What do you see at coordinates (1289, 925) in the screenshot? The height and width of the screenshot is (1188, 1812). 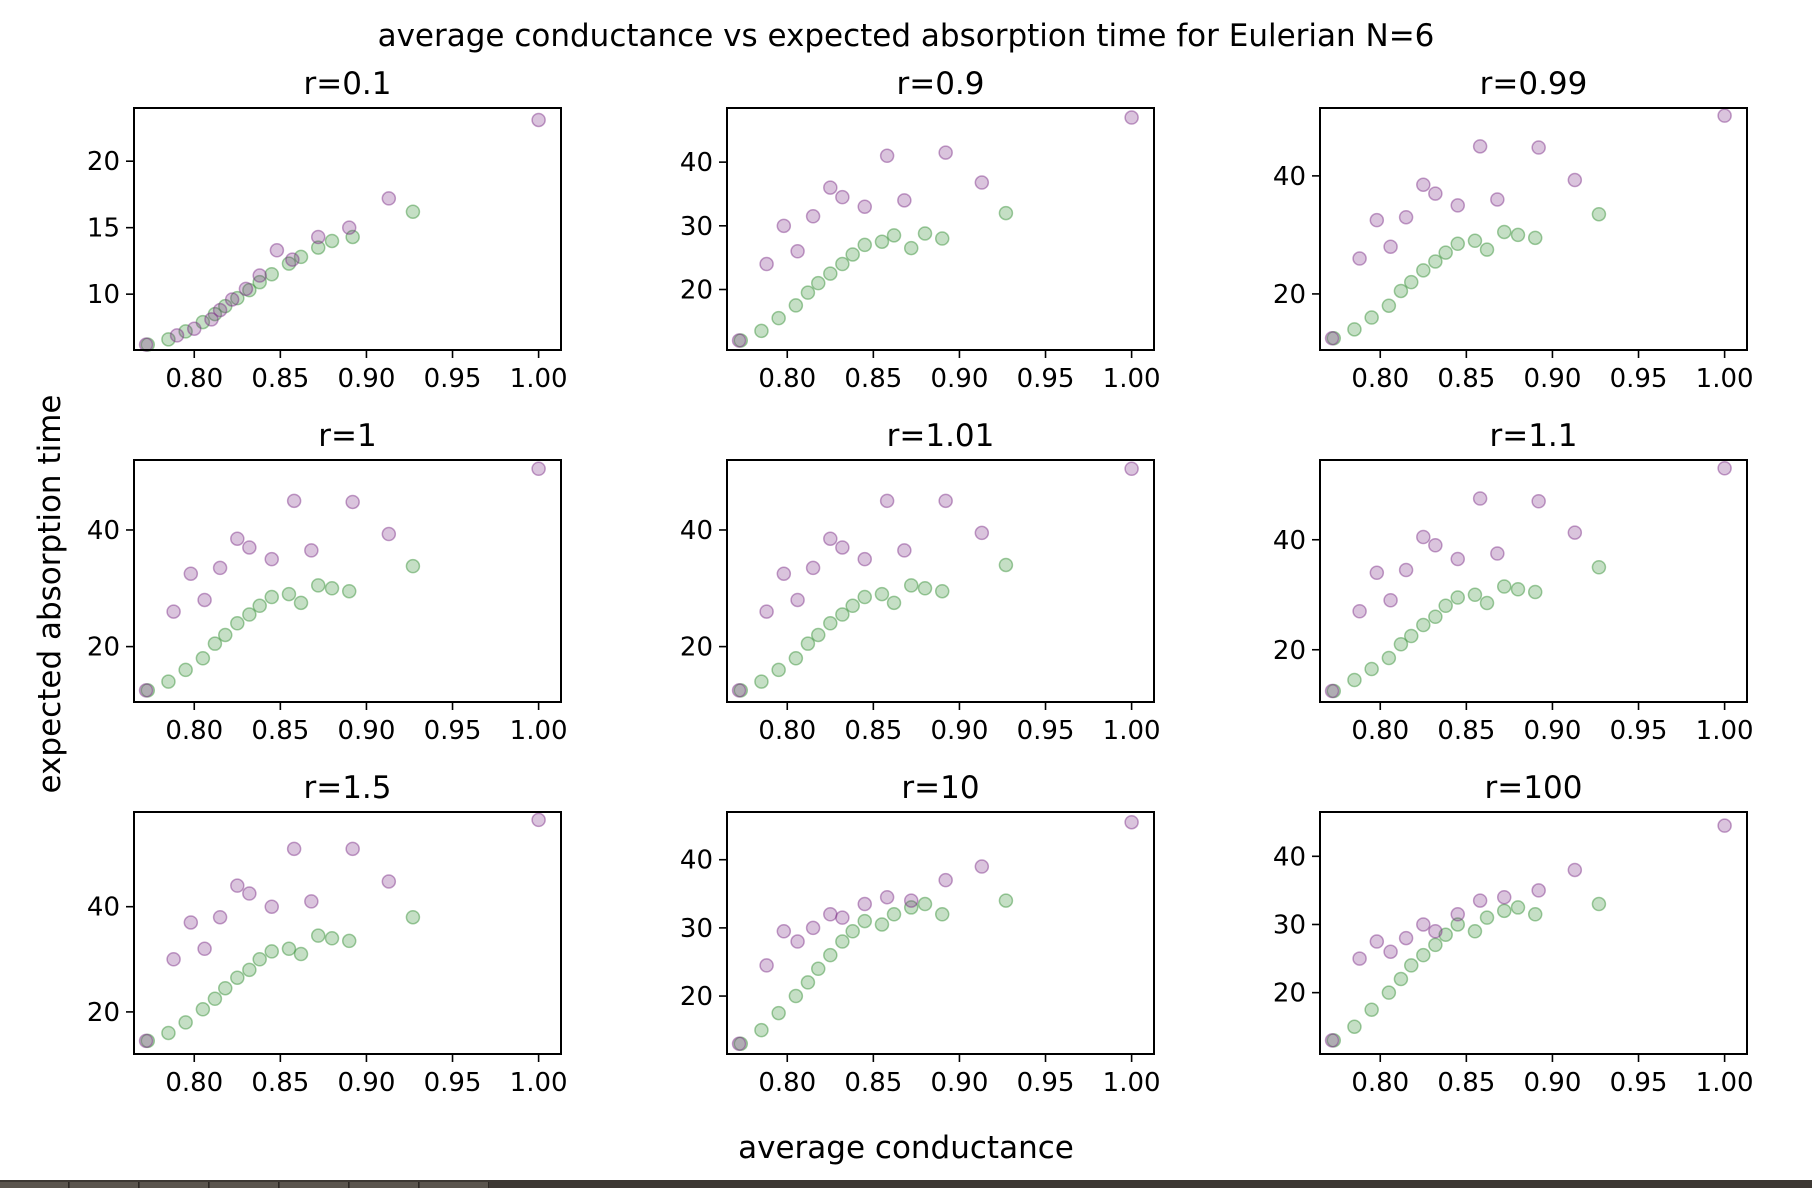 I see `y-tick-label: 30` at bounding box center [1289, 925].